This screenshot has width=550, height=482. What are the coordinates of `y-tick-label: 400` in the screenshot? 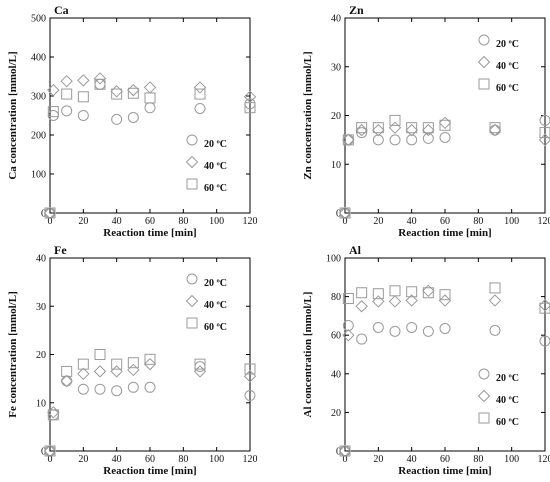 It's located at (38, 58).